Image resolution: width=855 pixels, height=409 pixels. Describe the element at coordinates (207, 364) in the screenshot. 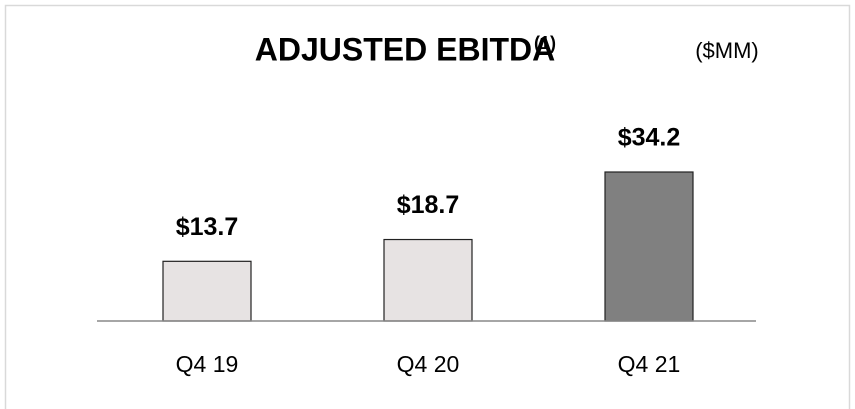

I see `x-tick-label: Q4 19` at that location.